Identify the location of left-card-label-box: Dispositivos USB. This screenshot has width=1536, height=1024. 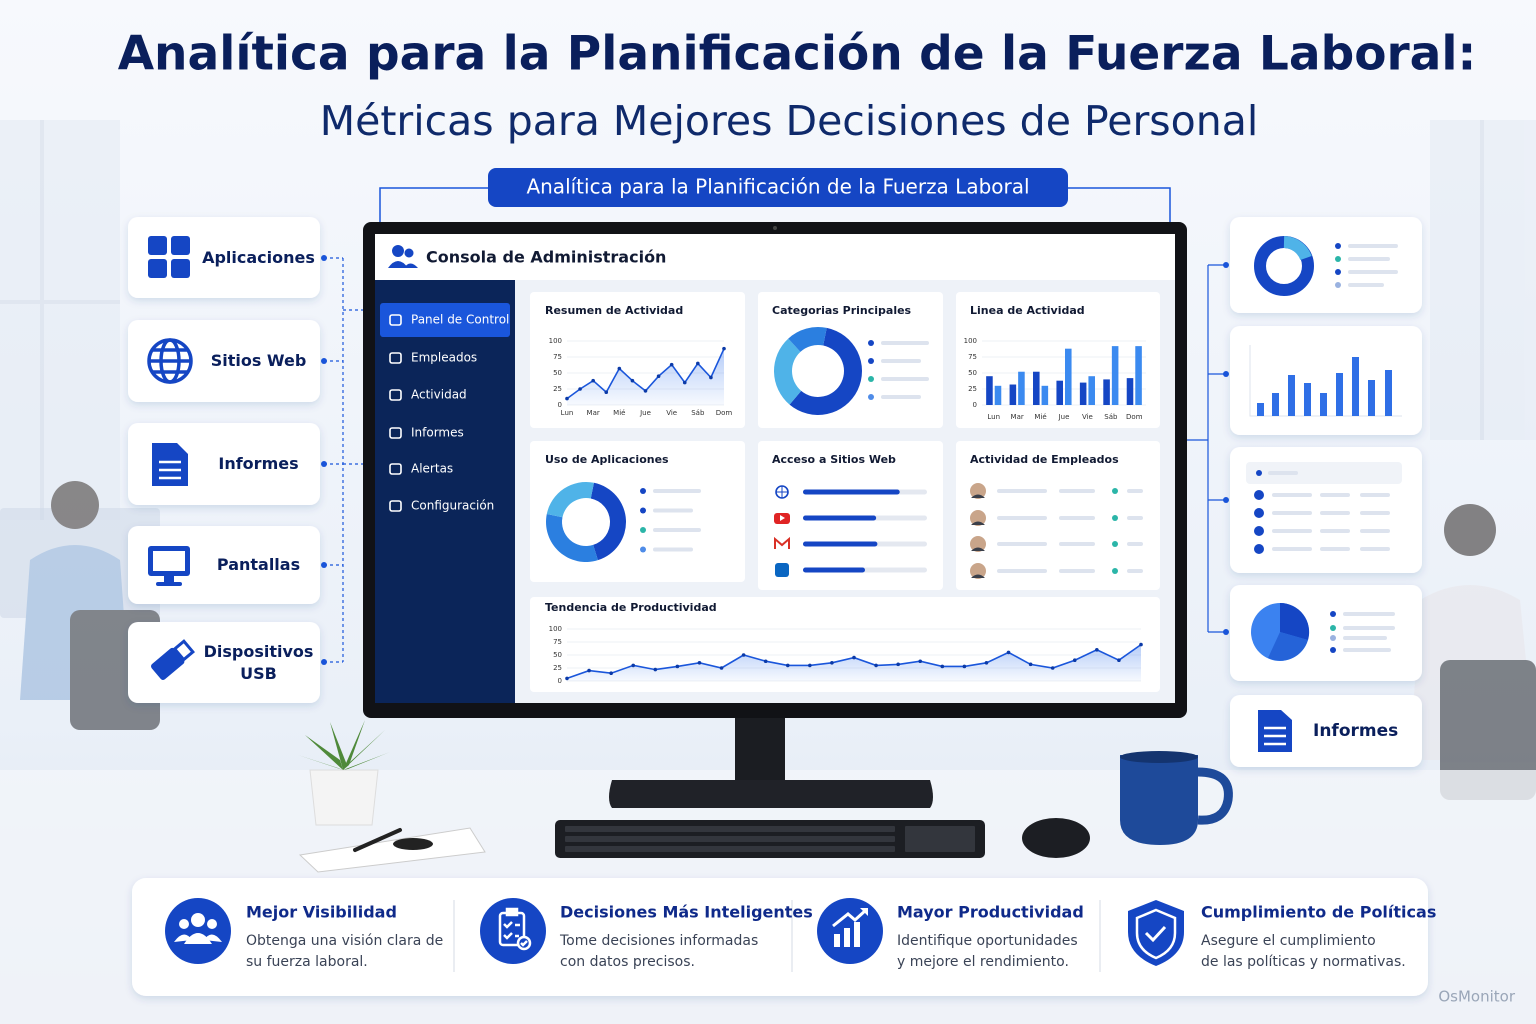
(258, 662).